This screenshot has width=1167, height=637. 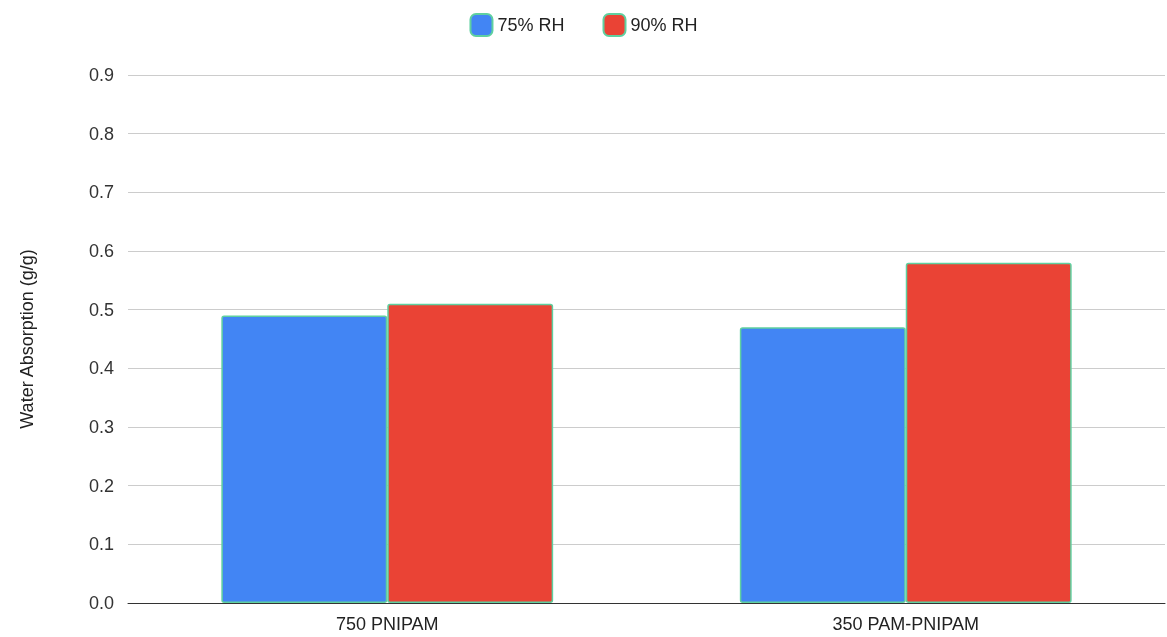 What do you see at coordinates (905, 624) in the screenshot?
I see `x-tick-label: 350 PAM-PNIPAM` at bounding box center [905, 624].